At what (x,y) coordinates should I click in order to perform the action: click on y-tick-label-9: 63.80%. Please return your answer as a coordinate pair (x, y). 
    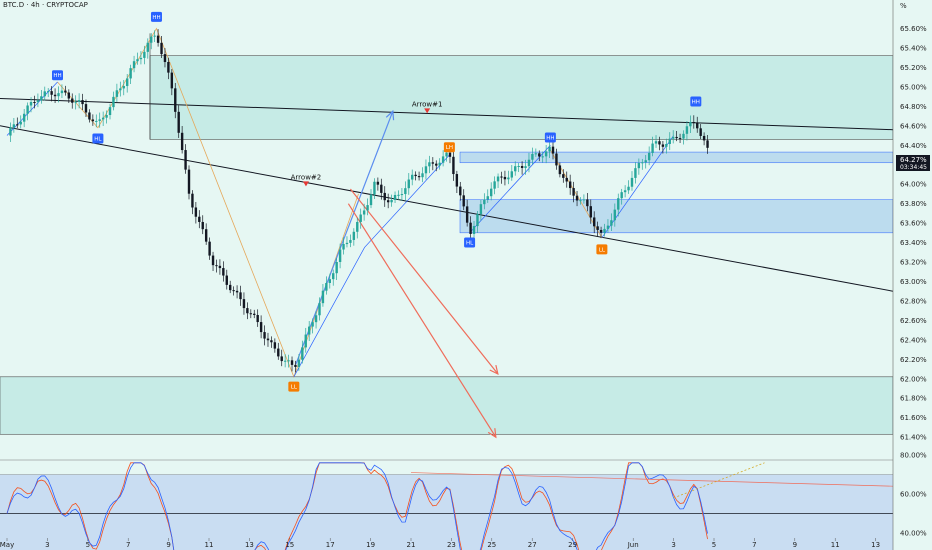
    Looking at the image, I should click on (913, 204).